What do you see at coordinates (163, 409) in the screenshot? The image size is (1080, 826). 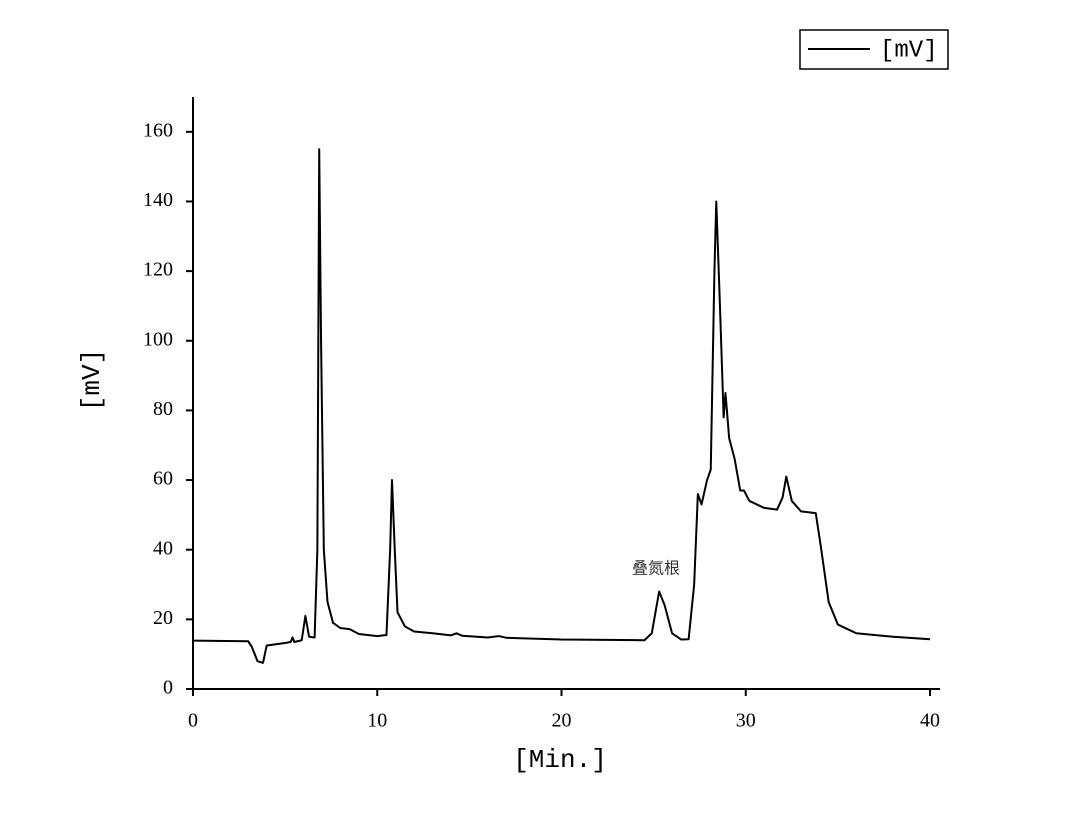 I see `y-tick-label: 80` at bounding box center [163, 409].